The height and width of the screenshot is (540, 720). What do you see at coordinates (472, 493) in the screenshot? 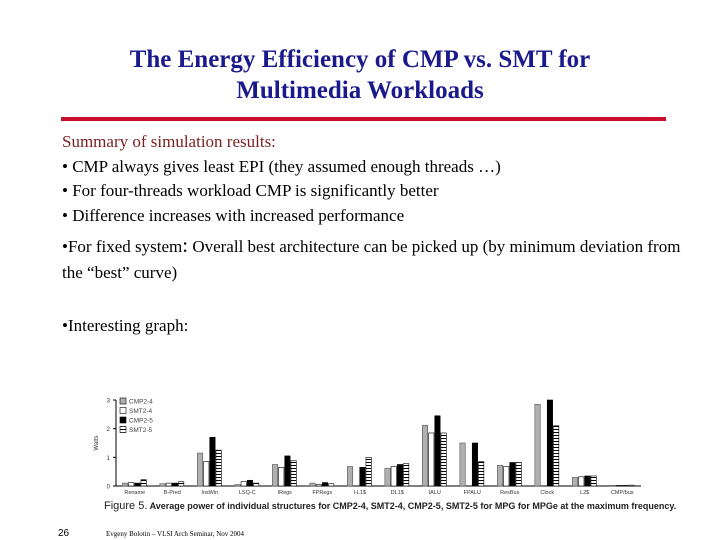
I see `x-tick-label: FPALU` at bounding box center [472, 493].